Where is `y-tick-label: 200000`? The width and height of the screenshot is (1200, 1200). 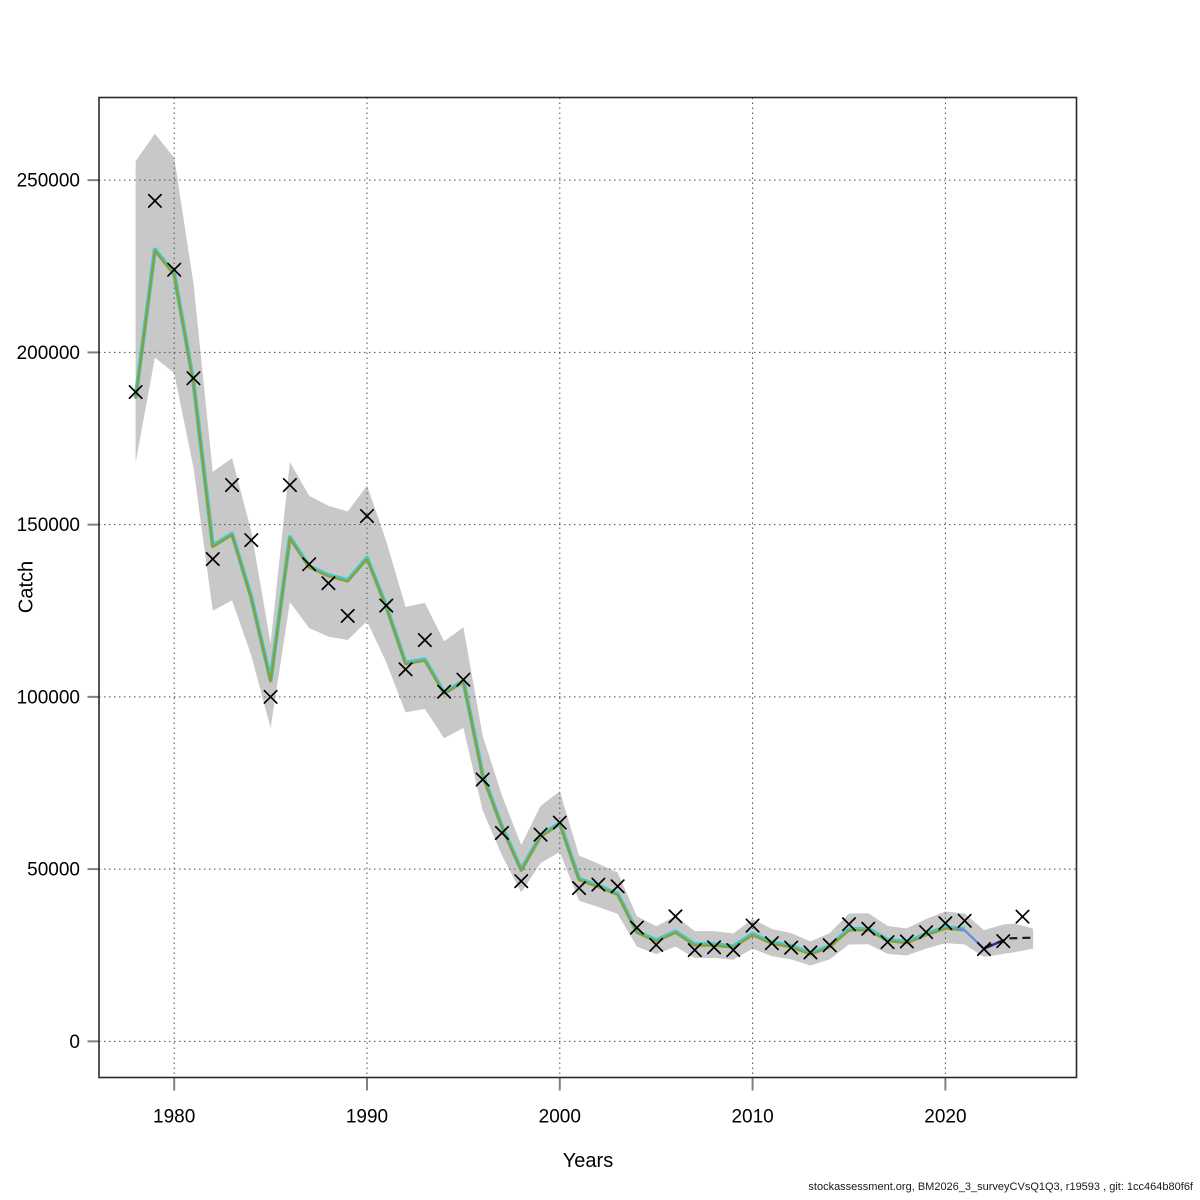 y-tick-label: 200000 is located at coordinates (48, 353).